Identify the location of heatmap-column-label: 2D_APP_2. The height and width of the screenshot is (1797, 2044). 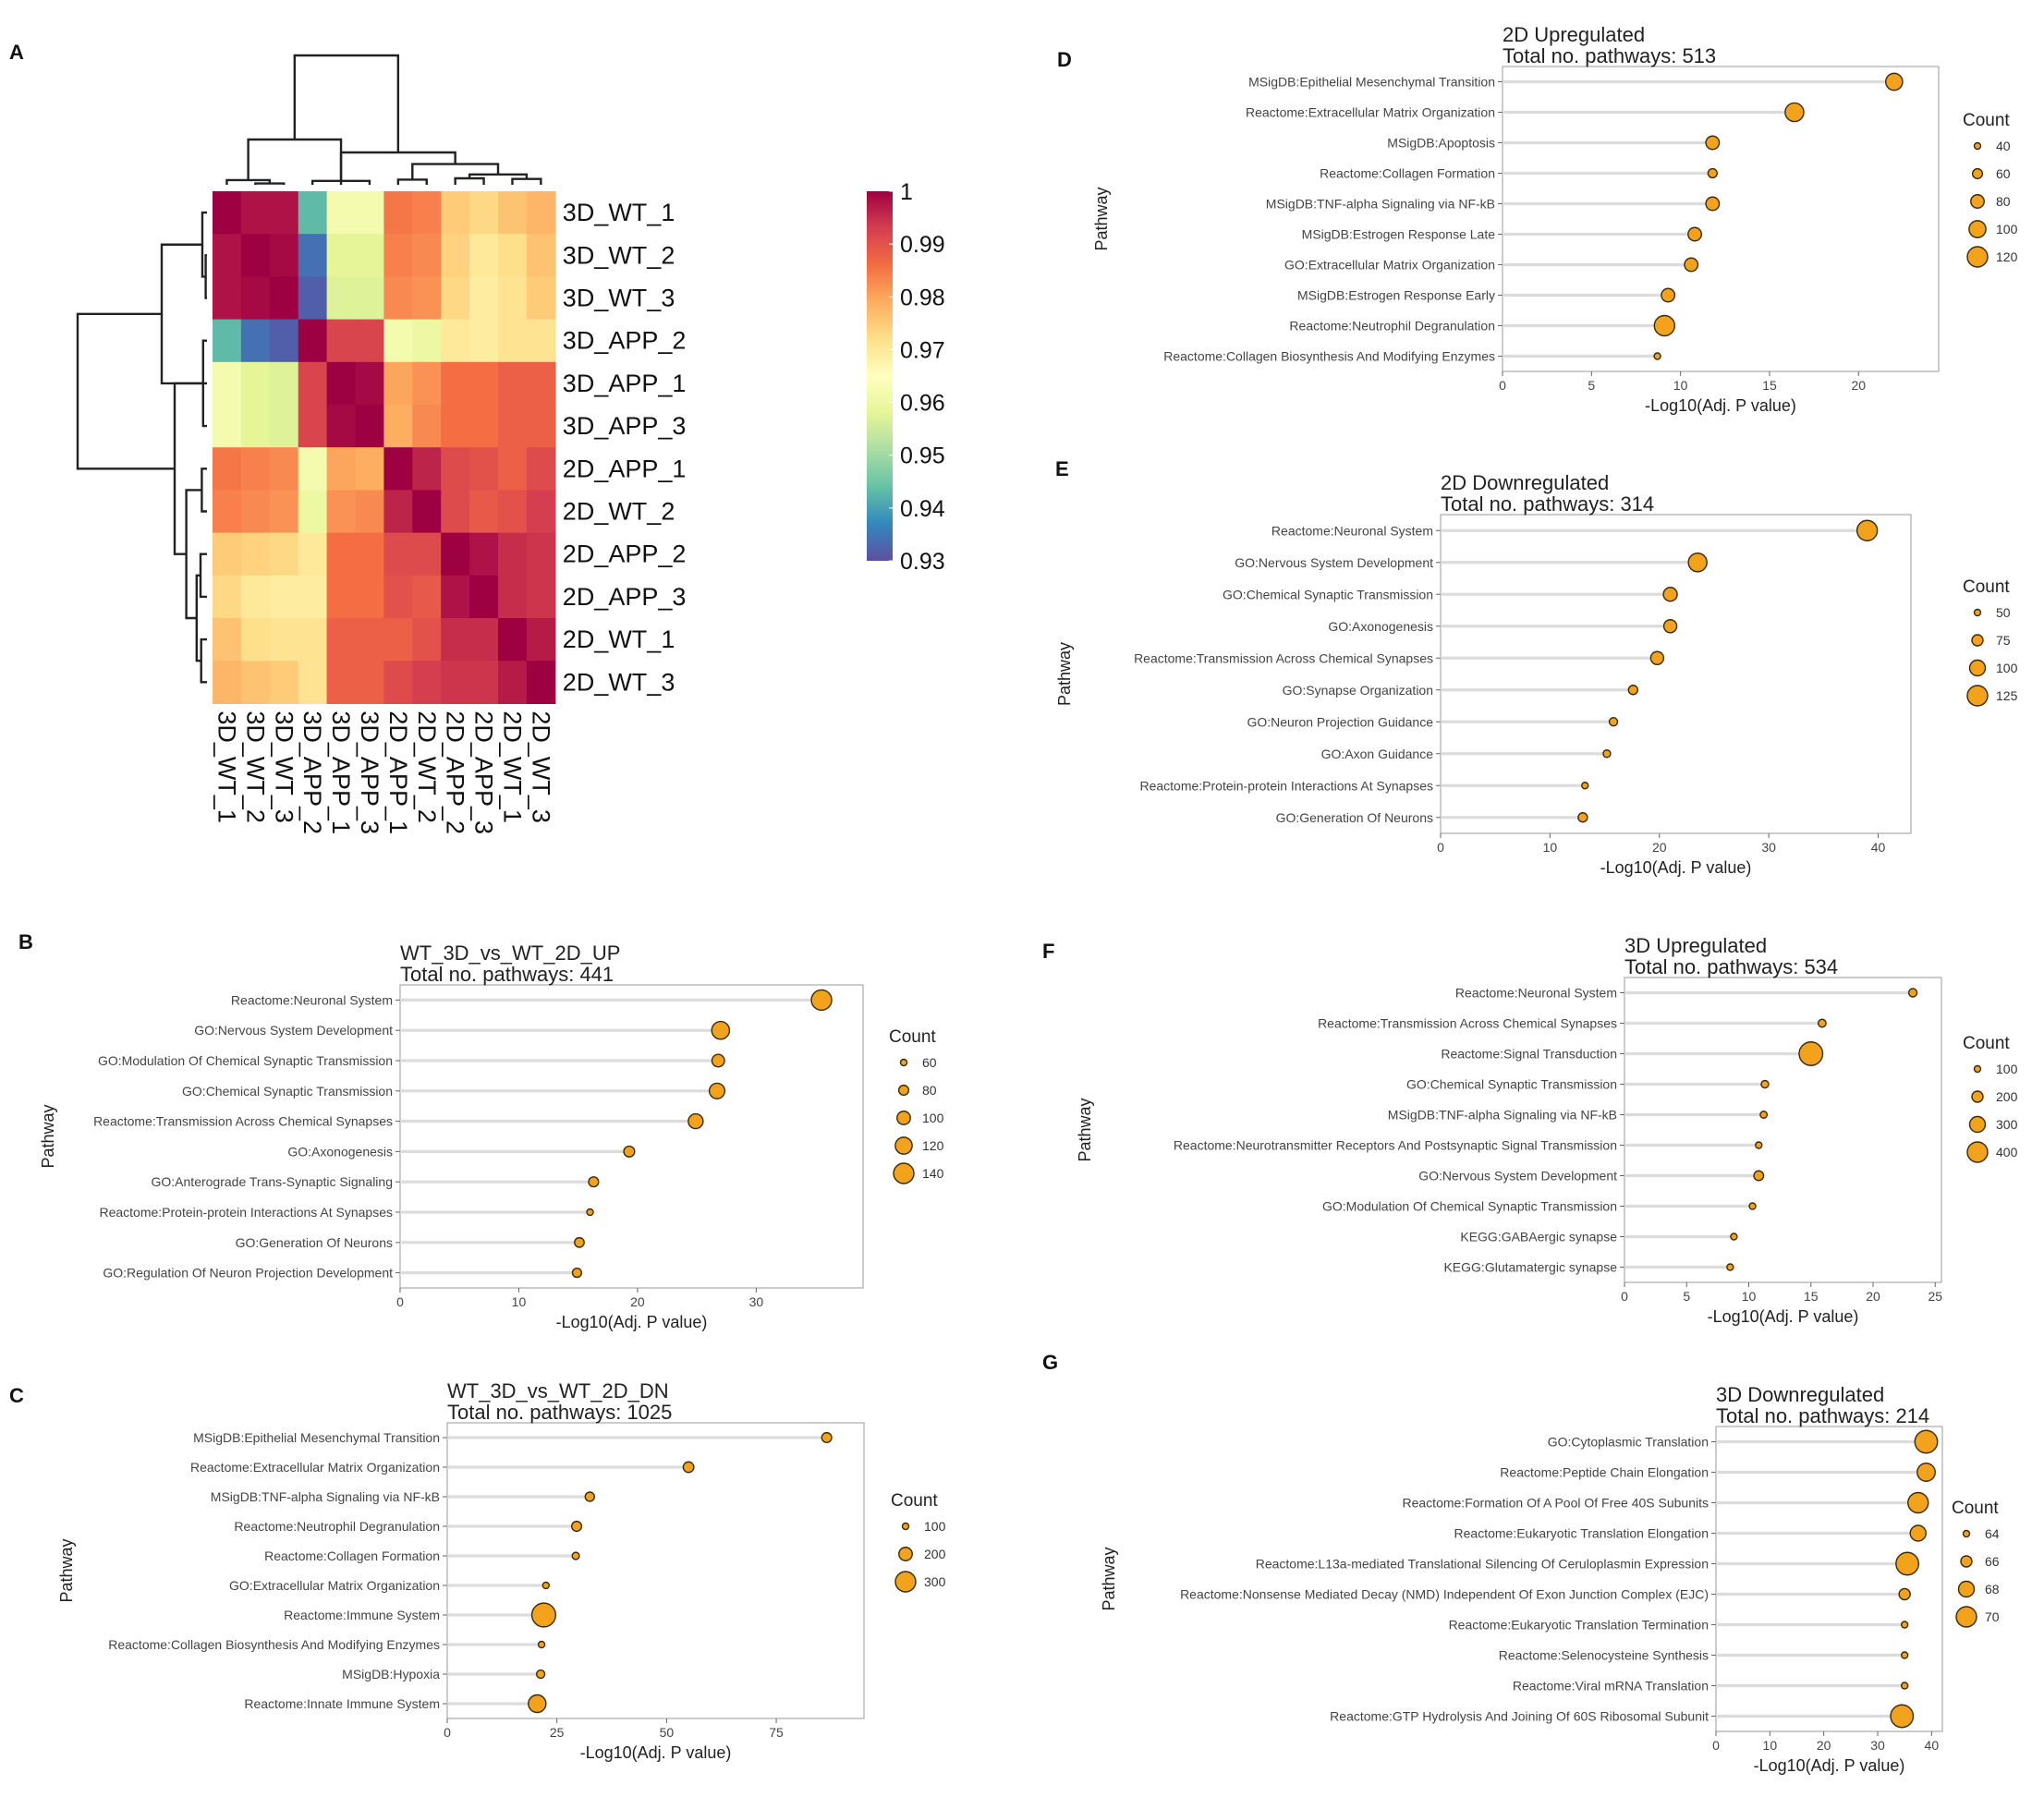
(456, 772).